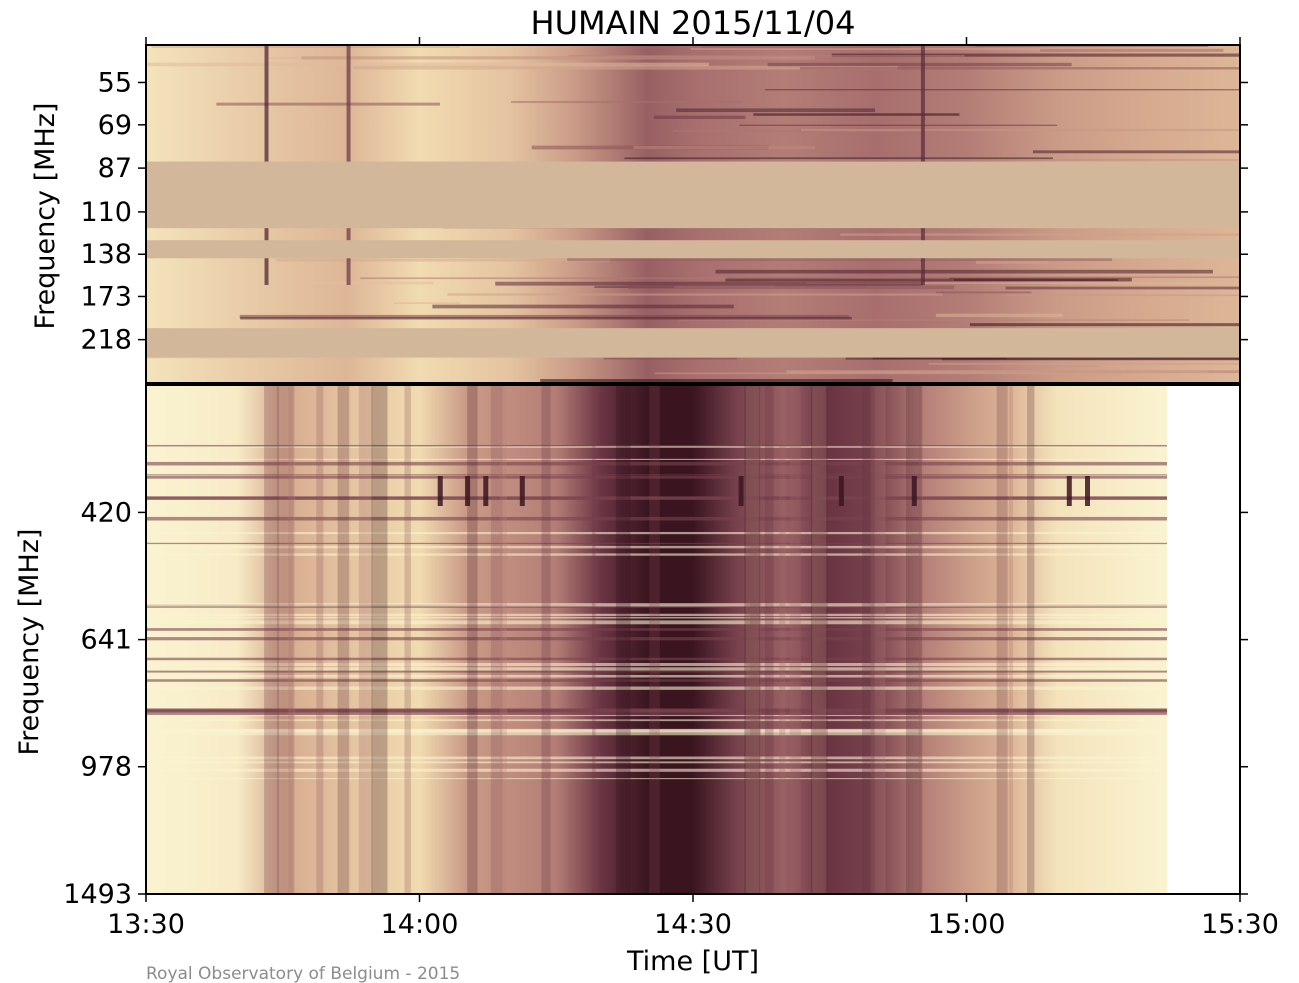  I want to click on x-tick-label: 15:00, so click(967, 924).